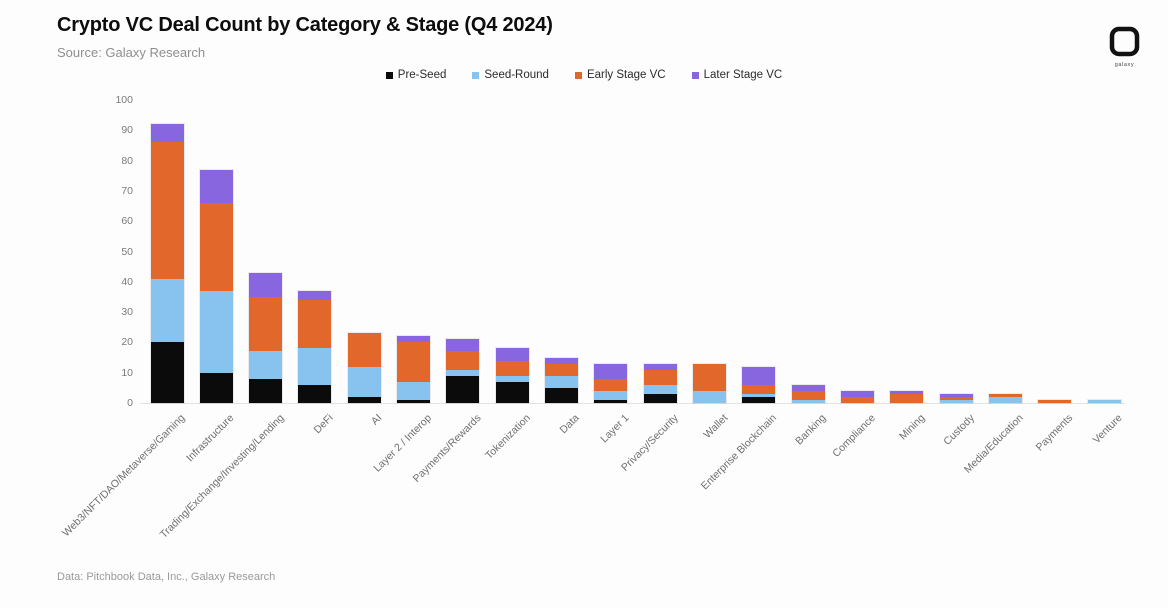 The height and width of the screenshot is (608, 1168). What do you see at coordinates (127, 342) in the screenshot?
I see `y-tick-label: 20` at bounding box center [127, 342].